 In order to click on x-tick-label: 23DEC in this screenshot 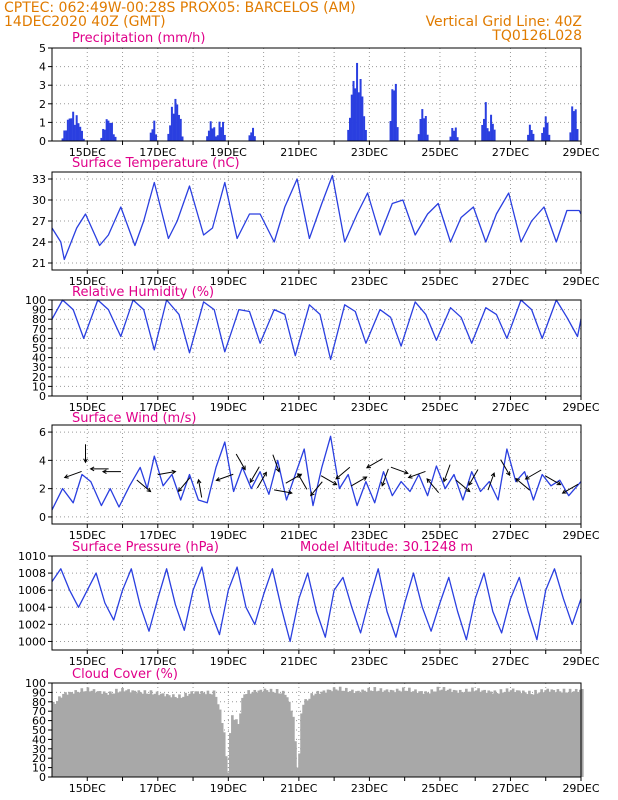, I will do `click(369, 535)`.